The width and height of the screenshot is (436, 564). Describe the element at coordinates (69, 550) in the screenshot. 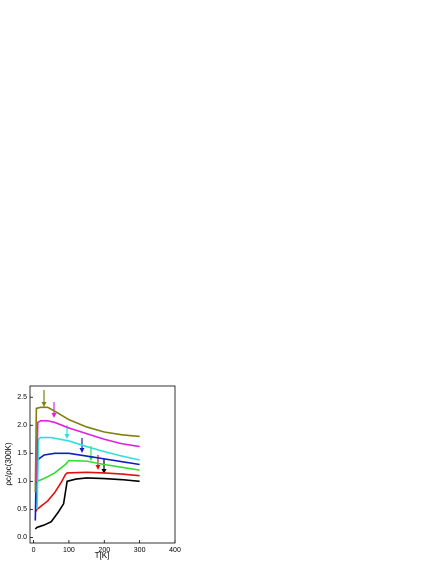

I see `x-tick-label: 100` at that location.